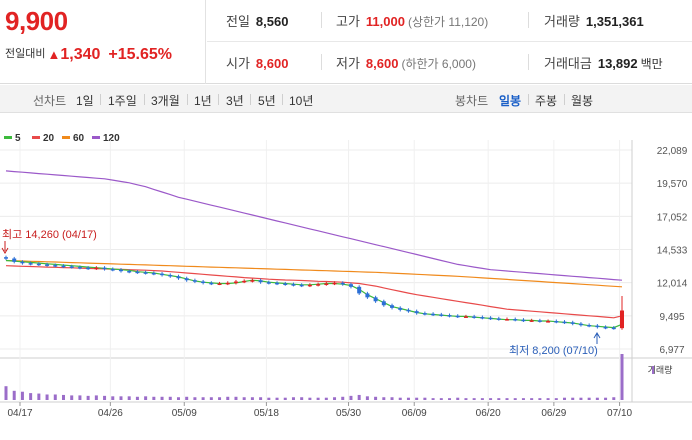 This screenshot has width=692, height=440. What do you see at coordinates (50, 101) in the screenshot?
I see `line-chart-label: 선차트` at bounding box center [50, 101].